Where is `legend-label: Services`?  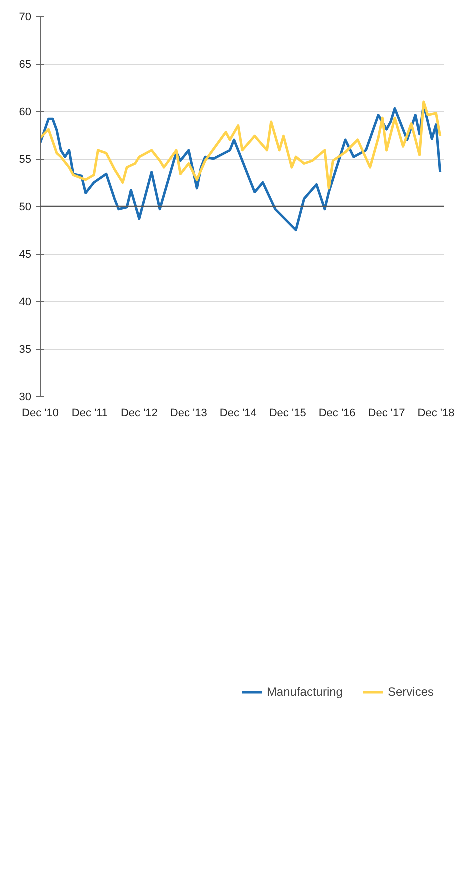 legend-label: Services is located at coordinates (411, 692).